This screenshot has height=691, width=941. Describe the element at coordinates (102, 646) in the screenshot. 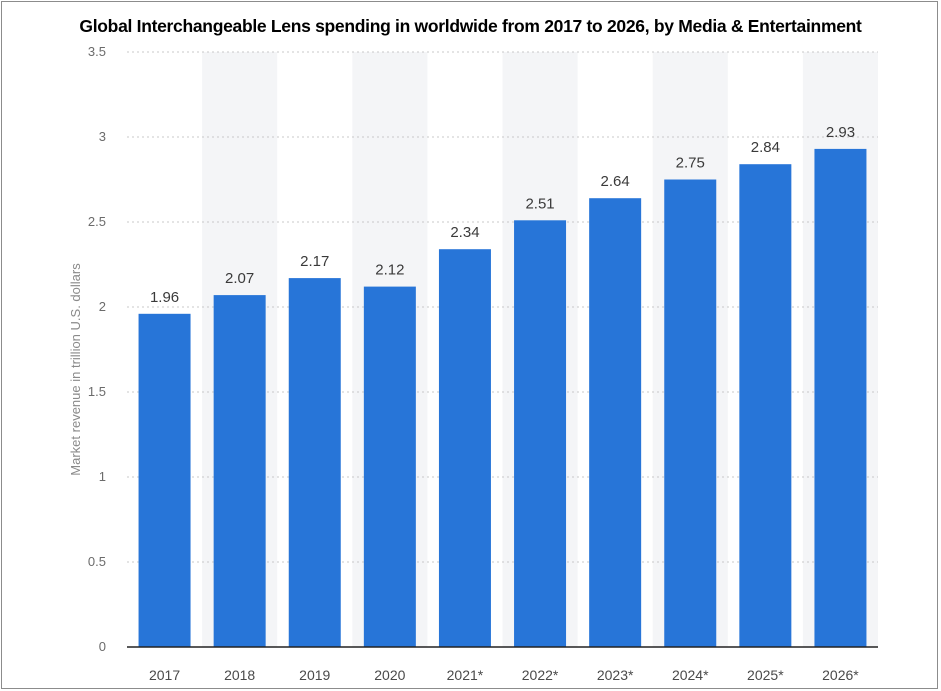

I see `y-tick-label: 0` at that location.